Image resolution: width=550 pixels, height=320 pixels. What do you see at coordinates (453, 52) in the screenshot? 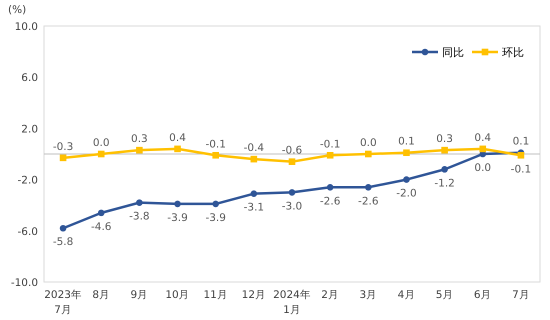
I see `legend-label: 同比` at bounding box center [453, 52].